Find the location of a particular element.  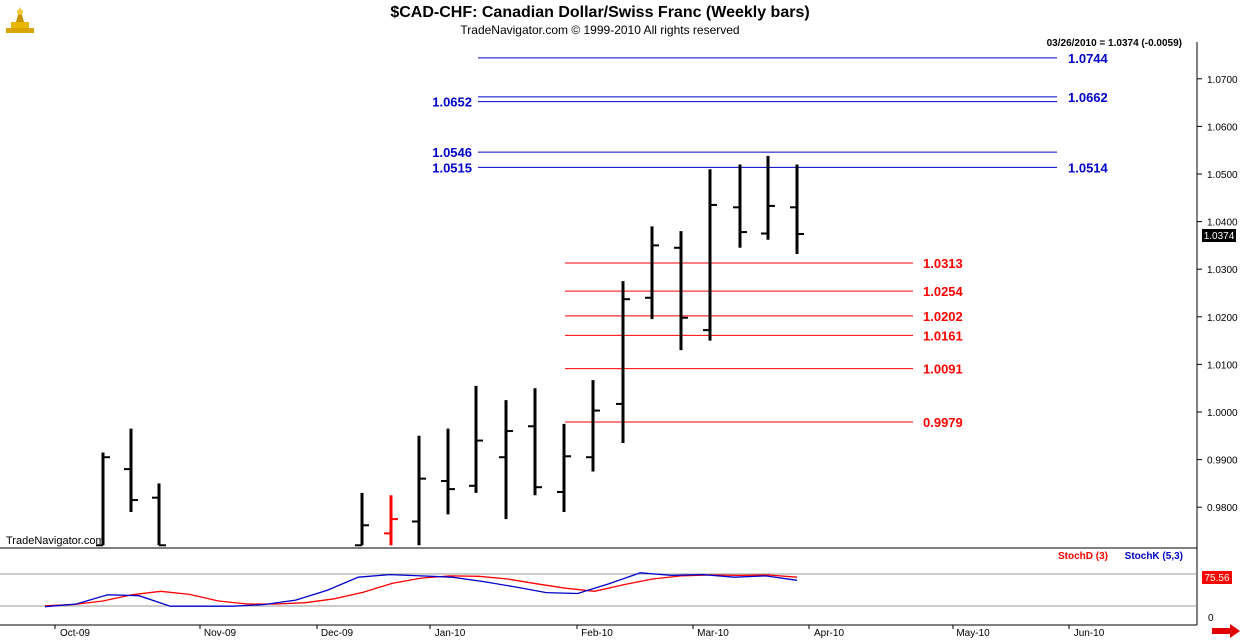

legend-stochd: StochD (3) is located at coordinates (1083, 556).